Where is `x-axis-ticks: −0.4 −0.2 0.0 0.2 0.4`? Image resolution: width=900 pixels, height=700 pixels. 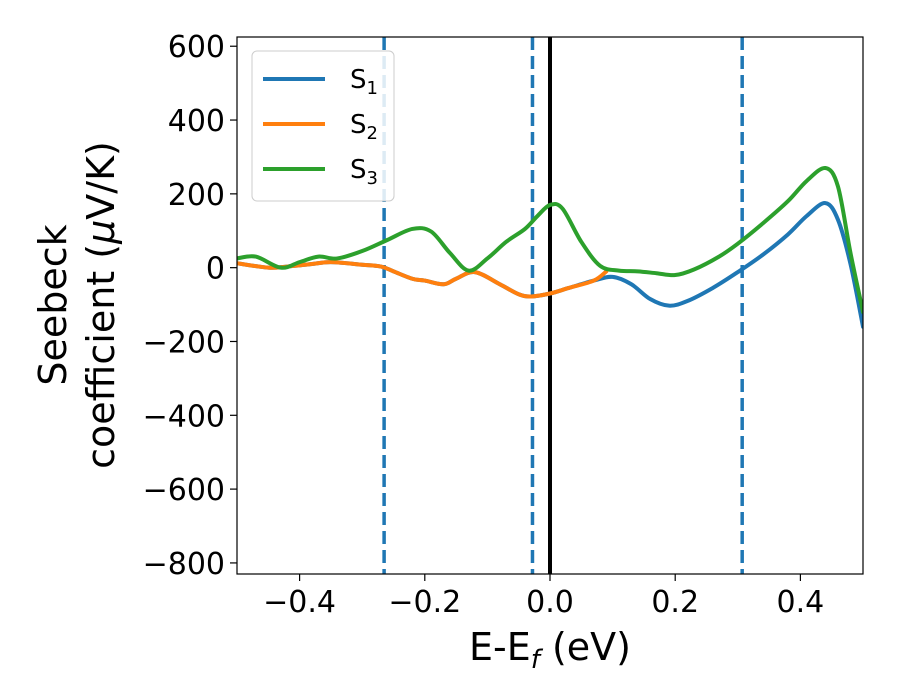
x-axis-ticks: −0.4 −0.2 0.0 0.2 0.4 is located at coordinates (543, 597).